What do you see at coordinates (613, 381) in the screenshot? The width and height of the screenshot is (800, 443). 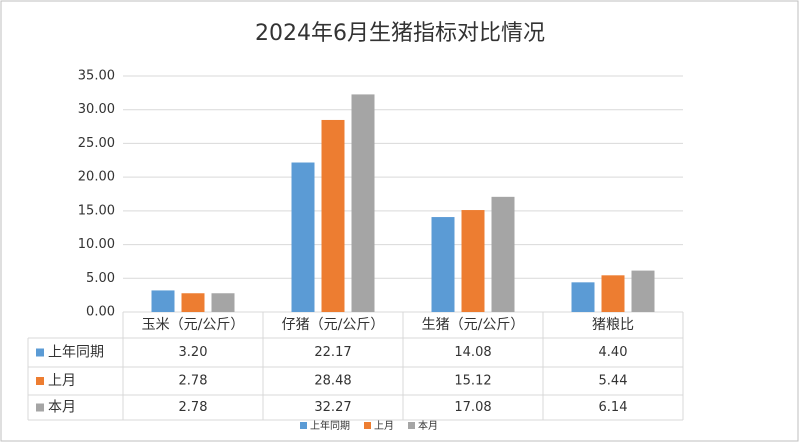 I see `table-value: 5.44` at bounding box center [613, 381].